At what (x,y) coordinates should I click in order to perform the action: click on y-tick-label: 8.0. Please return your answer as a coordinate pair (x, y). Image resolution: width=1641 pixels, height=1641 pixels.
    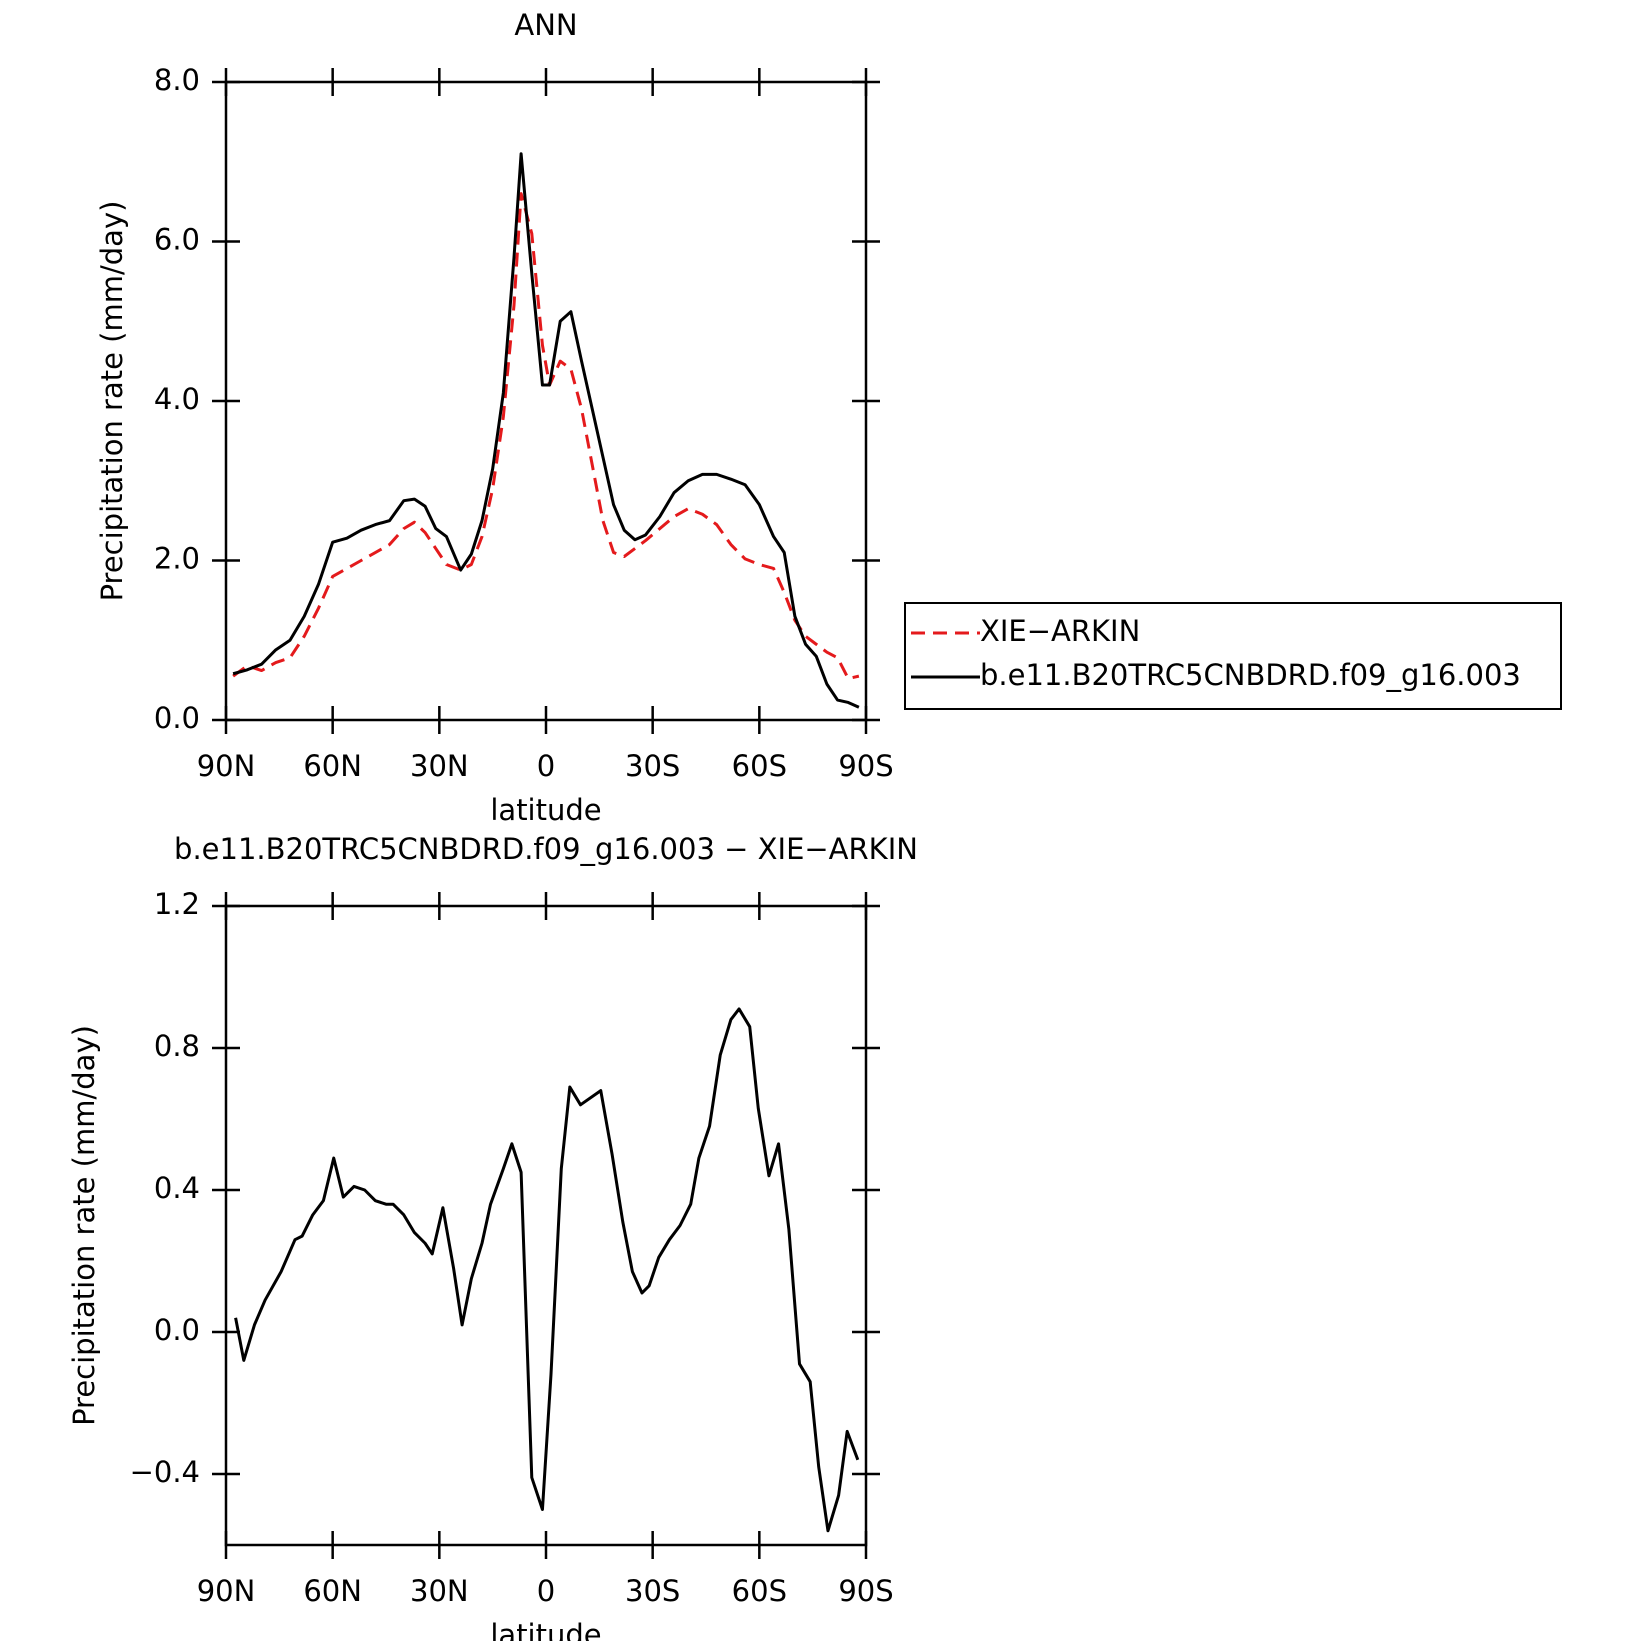
    Looking at the image, I should click on (177, 80).